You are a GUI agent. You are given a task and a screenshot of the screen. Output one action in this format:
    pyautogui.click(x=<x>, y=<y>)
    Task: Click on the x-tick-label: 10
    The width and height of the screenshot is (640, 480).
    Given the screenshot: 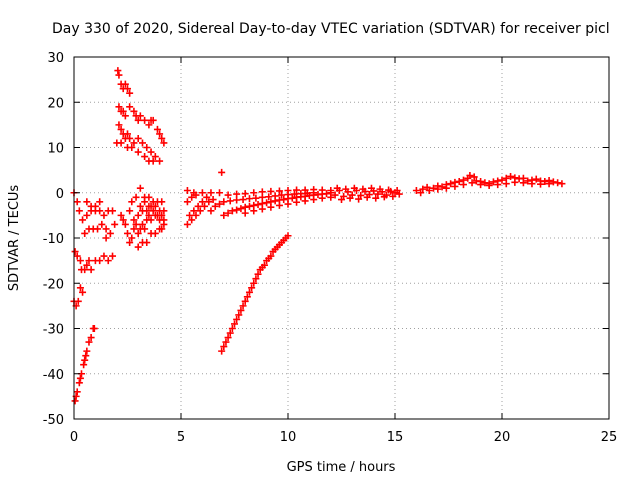 What is the action you would take?
    pyautogui.click(x=288, y=437)
    